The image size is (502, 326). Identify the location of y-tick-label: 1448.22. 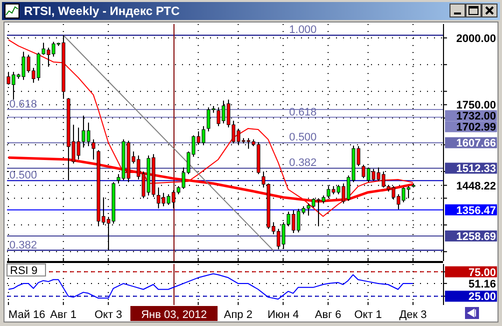
(476, 186).